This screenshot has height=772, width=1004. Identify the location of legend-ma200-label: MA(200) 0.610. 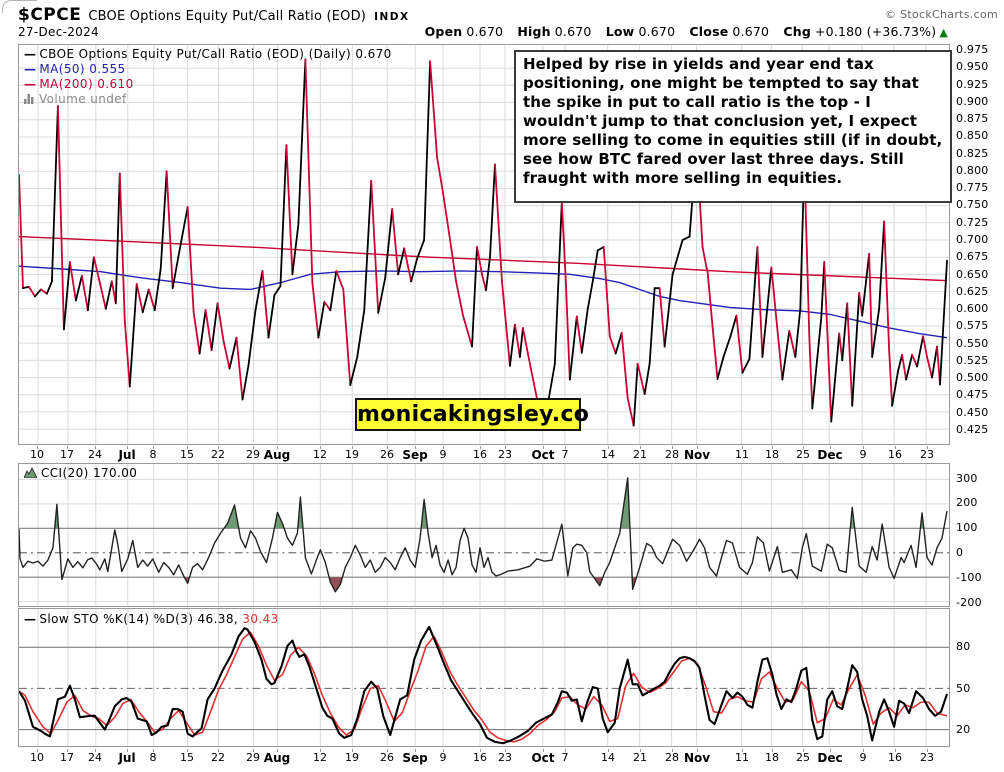
(86, 84).